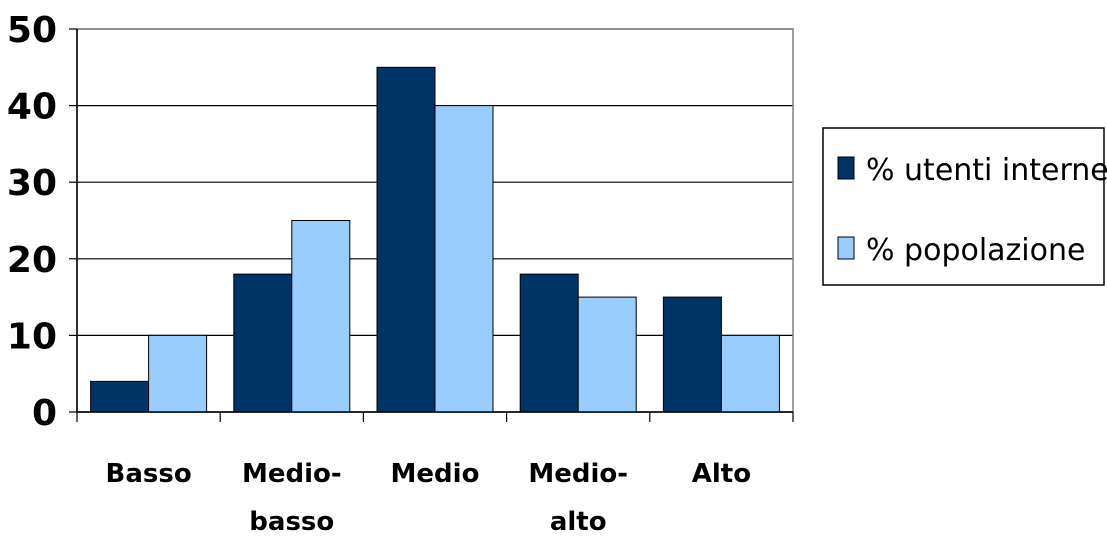 The image size is (1107, 538). I want to click on x-tick-label: Medio, so click(435, 474).